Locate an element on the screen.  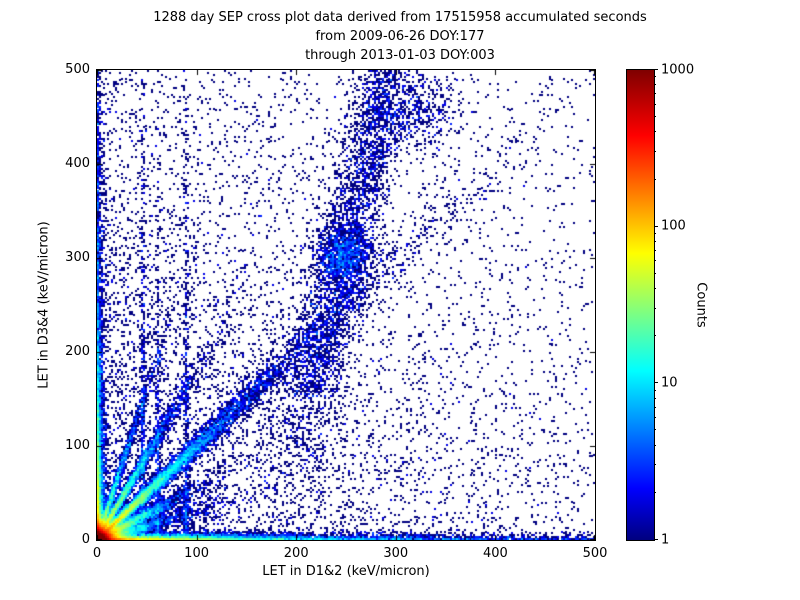
x-tick-label: 200 is located at coordinates (296, 553).